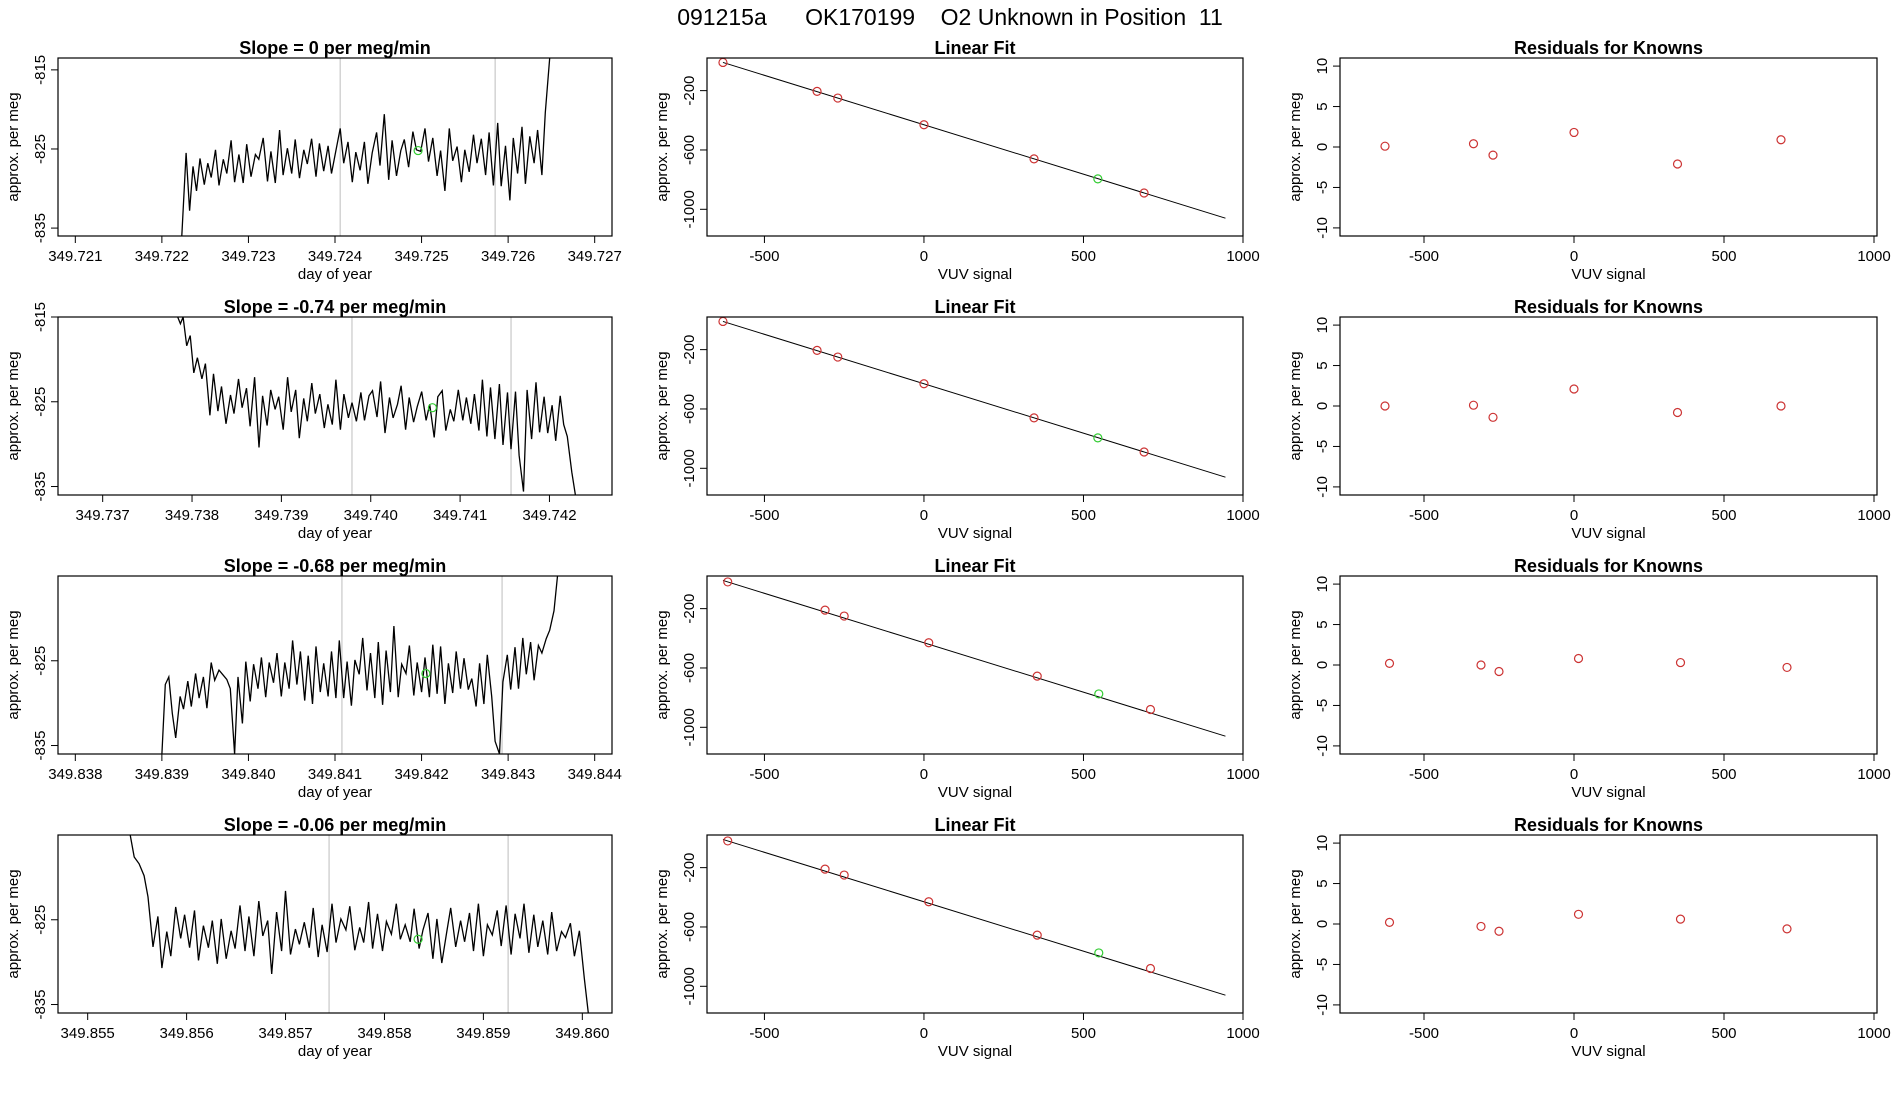  I want to click on x-tick-label: 349.725, so click(421, 256).